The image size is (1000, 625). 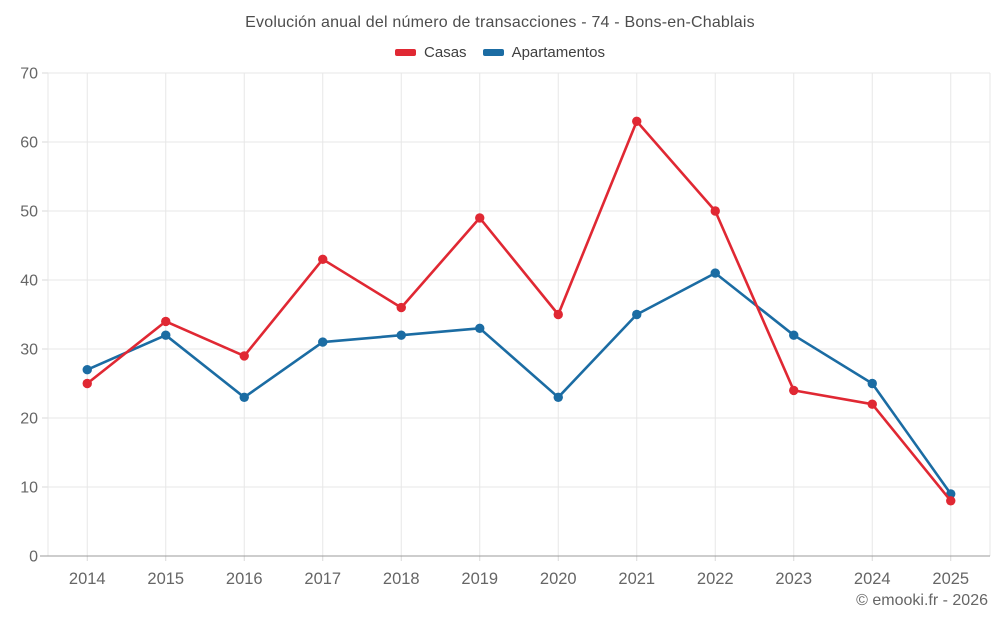 What do you see at coordinates (322, 579) in the screenshot?
I see `x-axis-label: 2017` at bounding box center [322, 579].